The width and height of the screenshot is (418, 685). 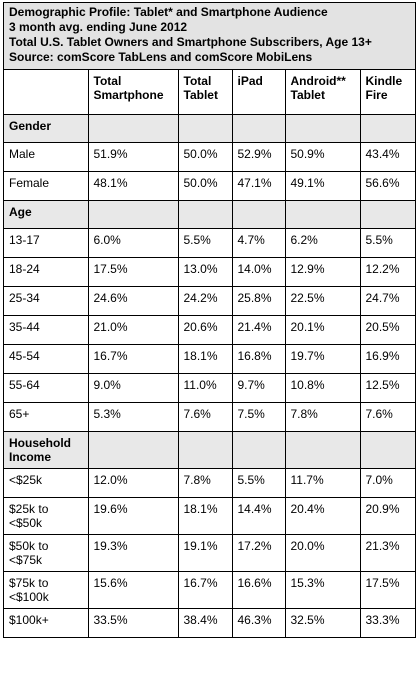 What do you see at coordinates (209, 450) in the screenshot?
I see `section-row: Household Income` at bounding box center [209, 450].